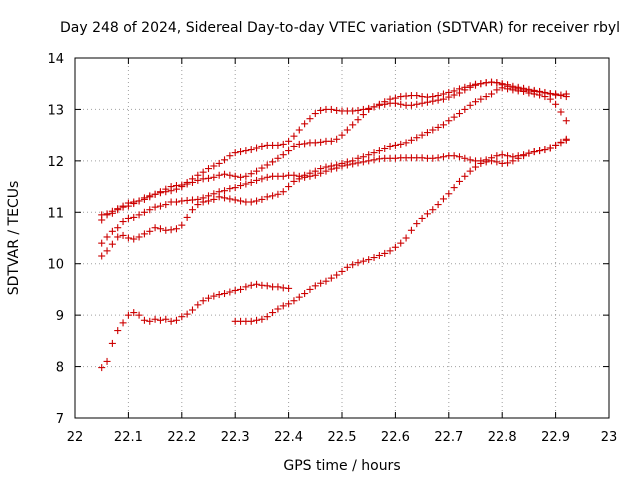  I want to click on x-tick-label: 22.2, so click(181, 437).